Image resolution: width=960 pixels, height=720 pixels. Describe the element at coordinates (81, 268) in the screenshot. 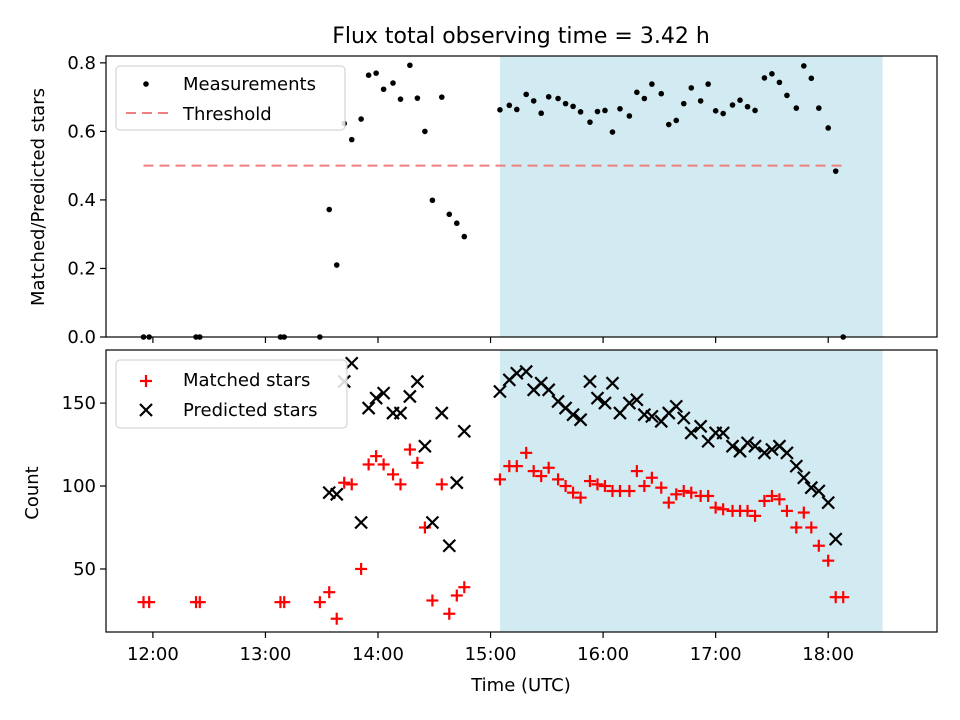

I see `y-tick-label: 0.2` at that location.